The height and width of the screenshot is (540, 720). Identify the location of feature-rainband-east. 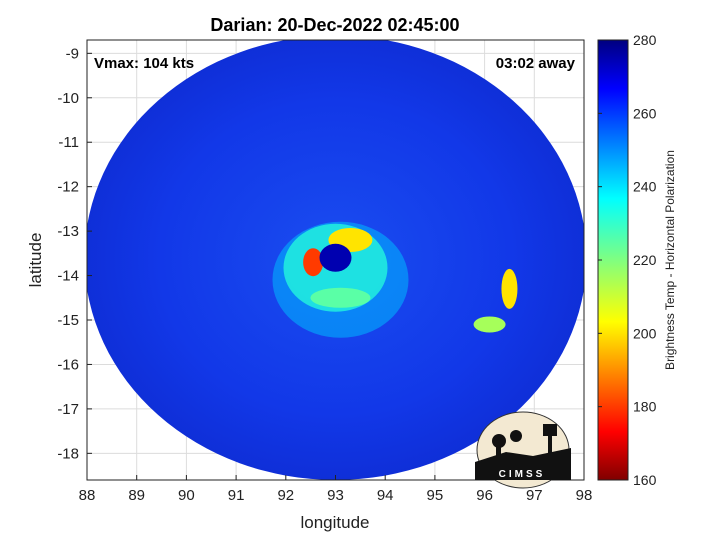
(509, 288).